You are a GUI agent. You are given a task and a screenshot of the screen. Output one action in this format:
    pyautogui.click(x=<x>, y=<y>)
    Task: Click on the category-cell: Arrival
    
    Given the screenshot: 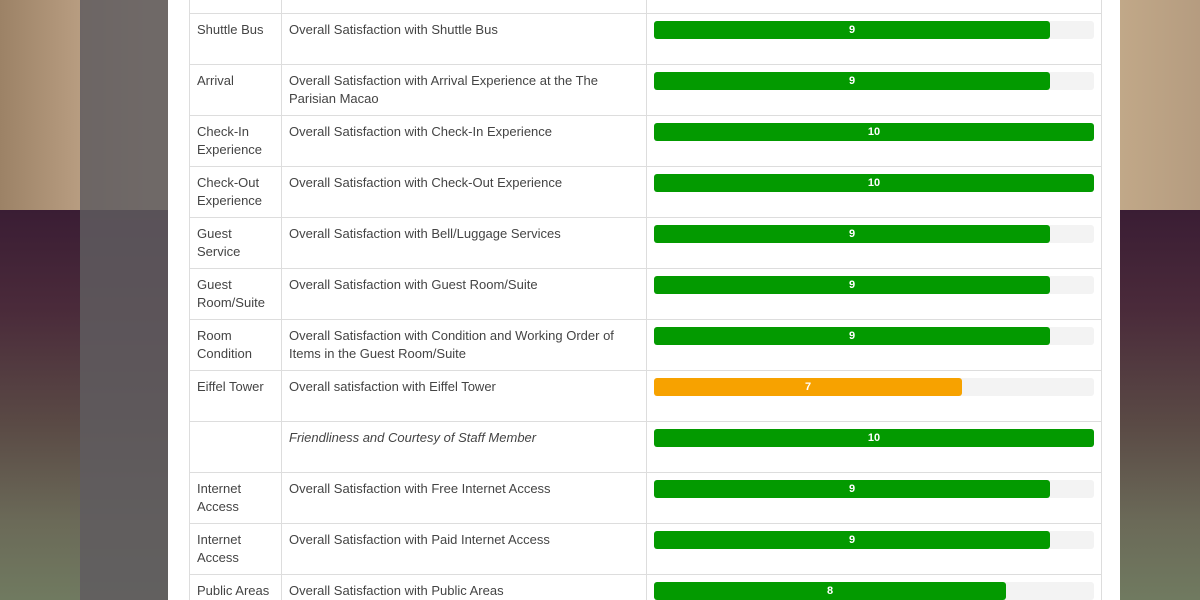 What is the action you would take?
    pyautogui.click(x=235, y=90)
    